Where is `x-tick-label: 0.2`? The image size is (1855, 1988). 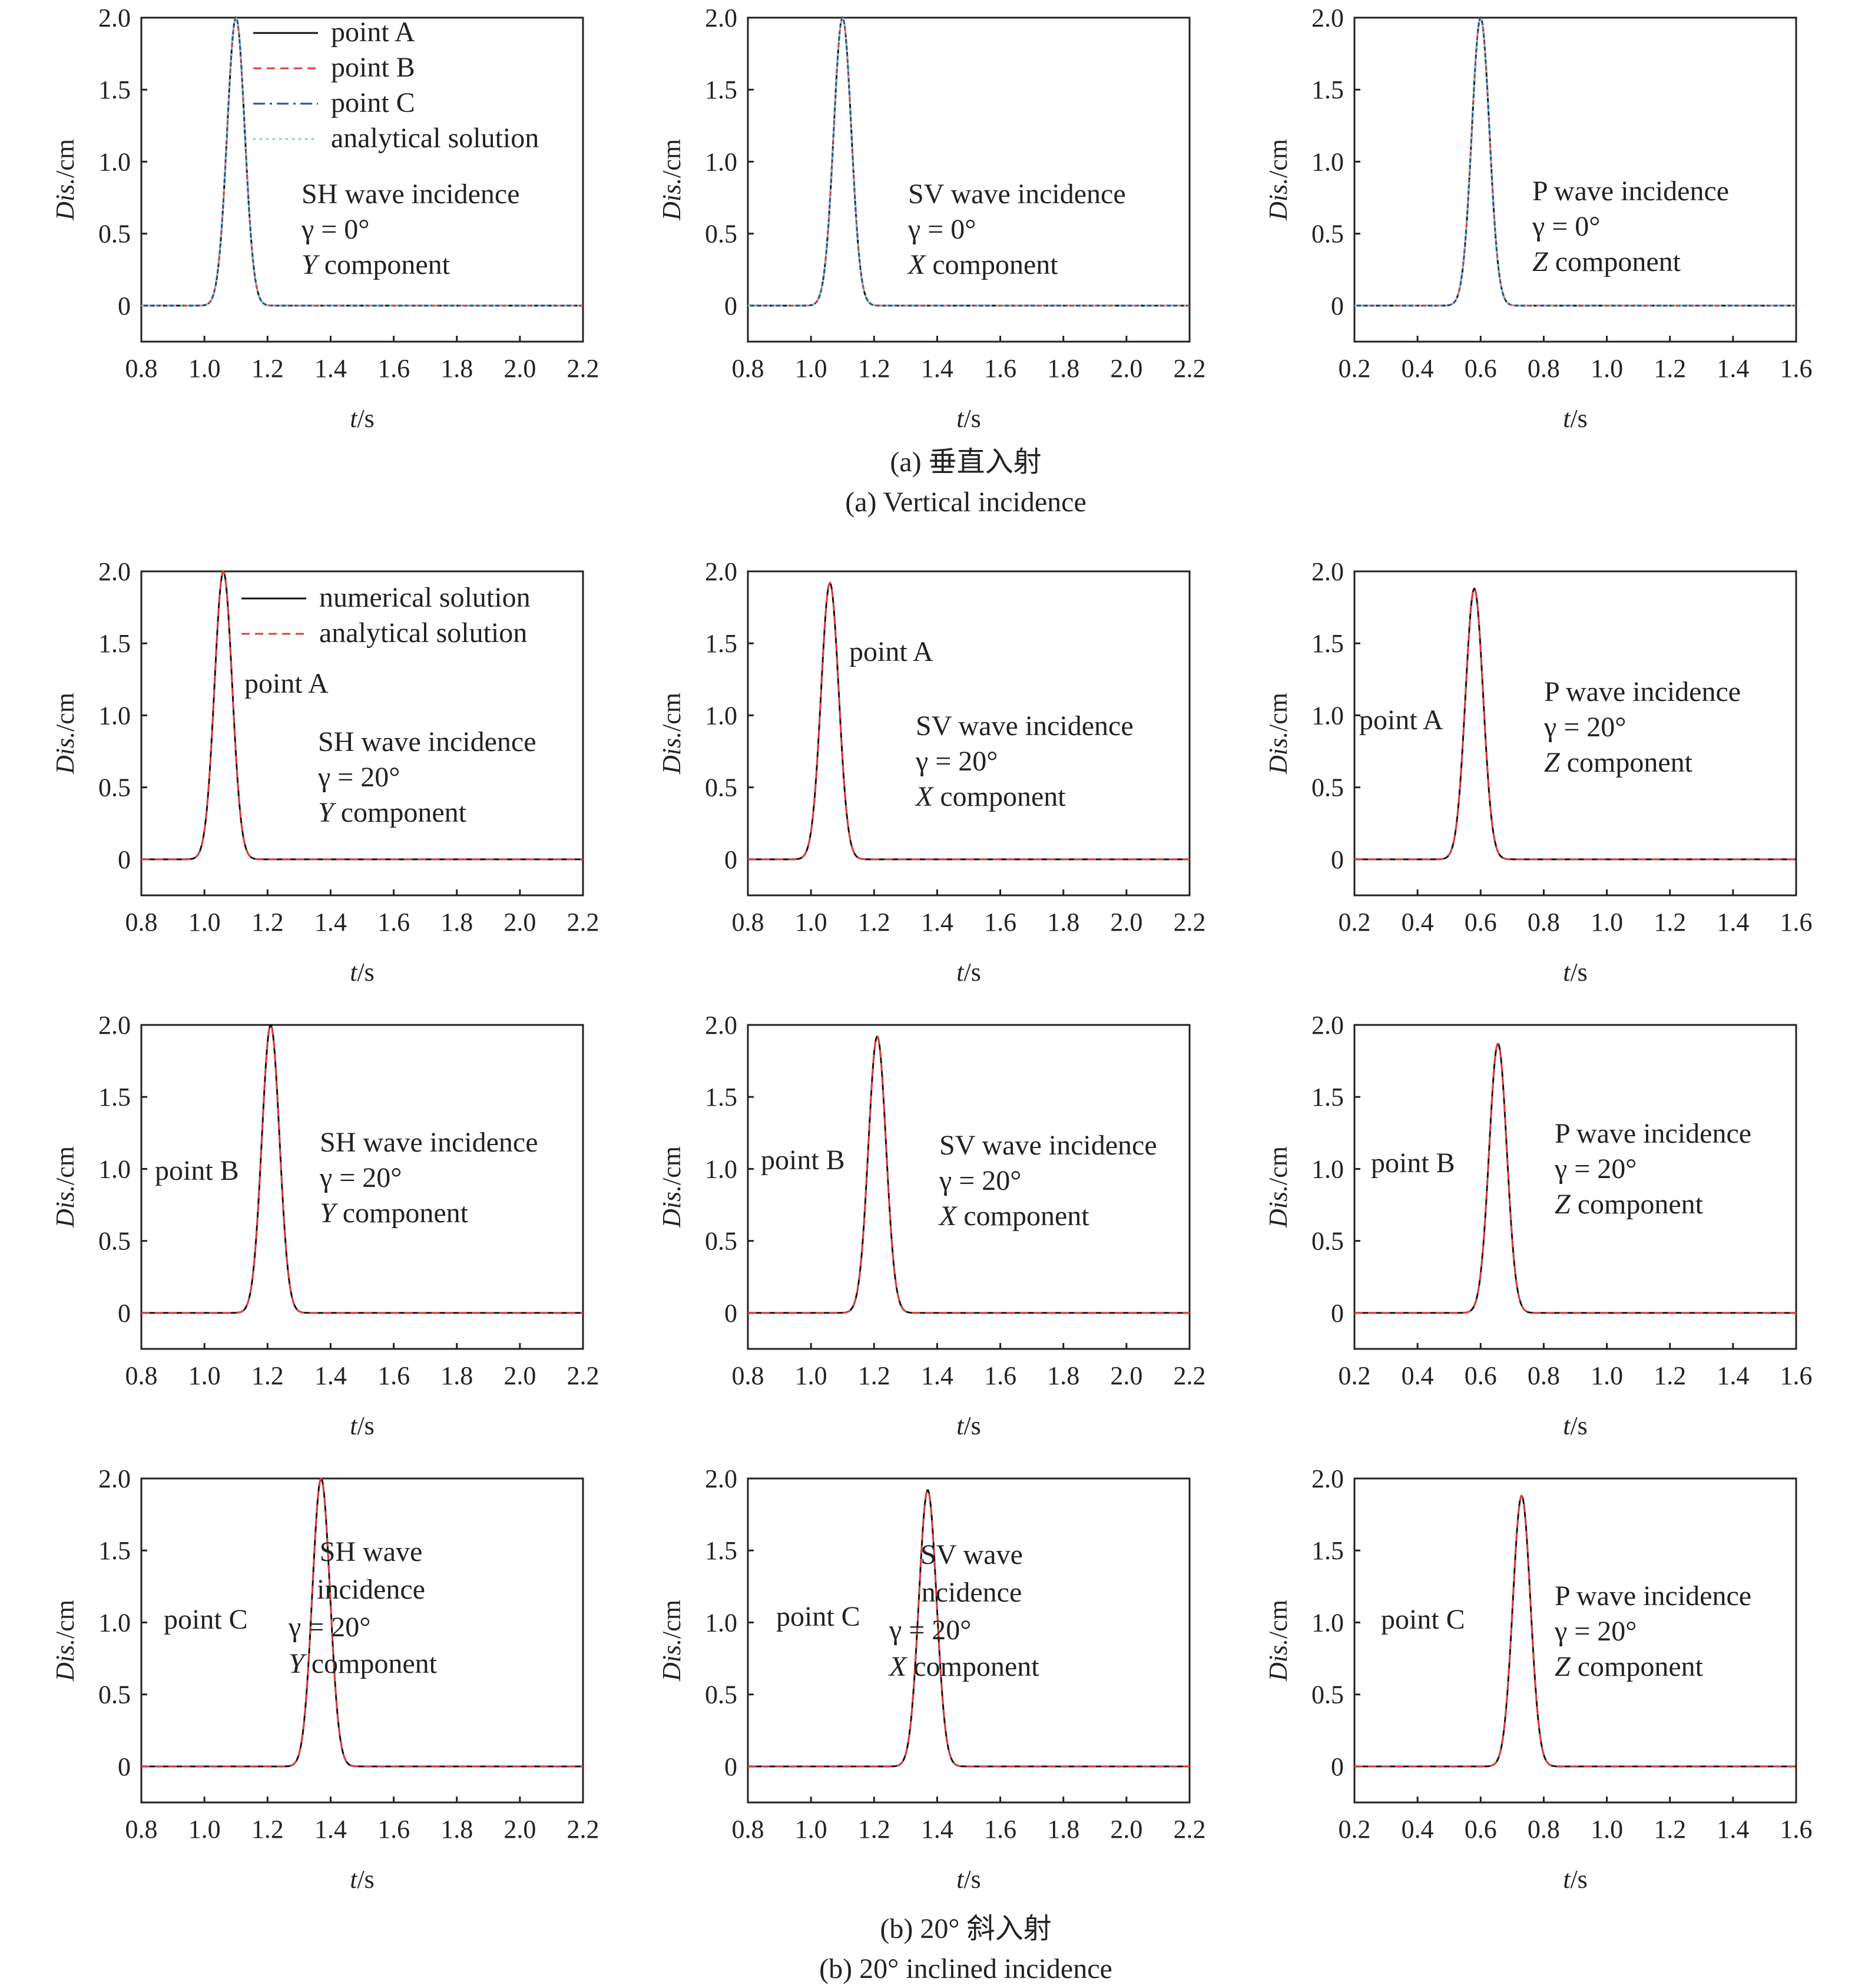
x-tick-label: 0.2 is located at coordinates (1355, 1375).